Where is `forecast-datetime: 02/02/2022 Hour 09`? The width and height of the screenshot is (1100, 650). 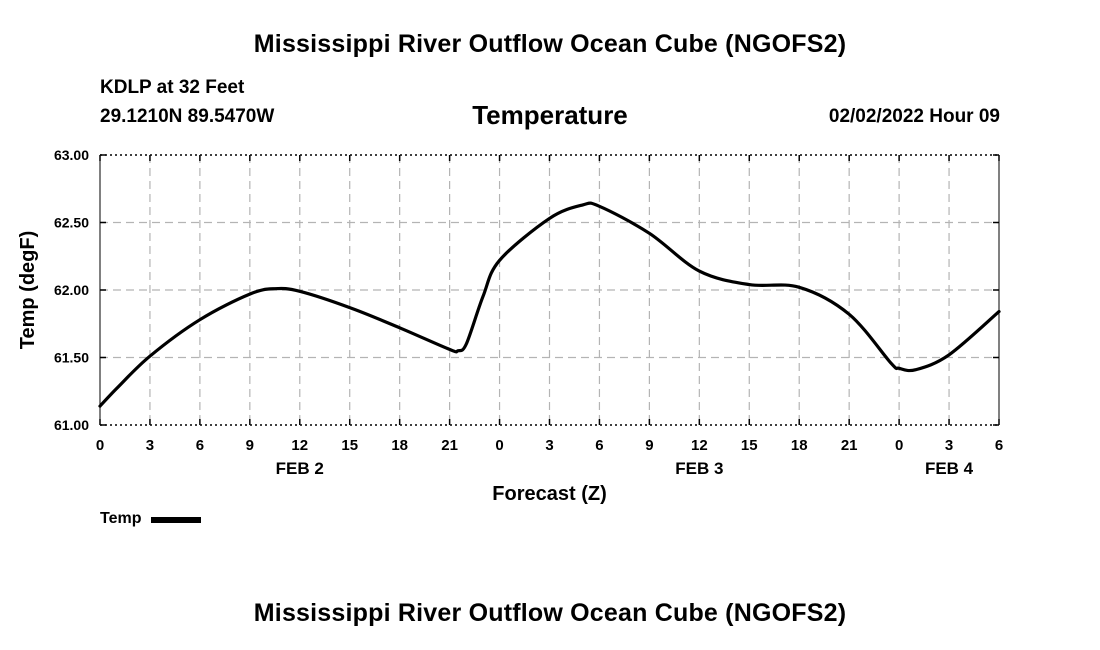
forecast-datetime: 02/02/2022 Hour 09 is located at coordinates (914, 116).